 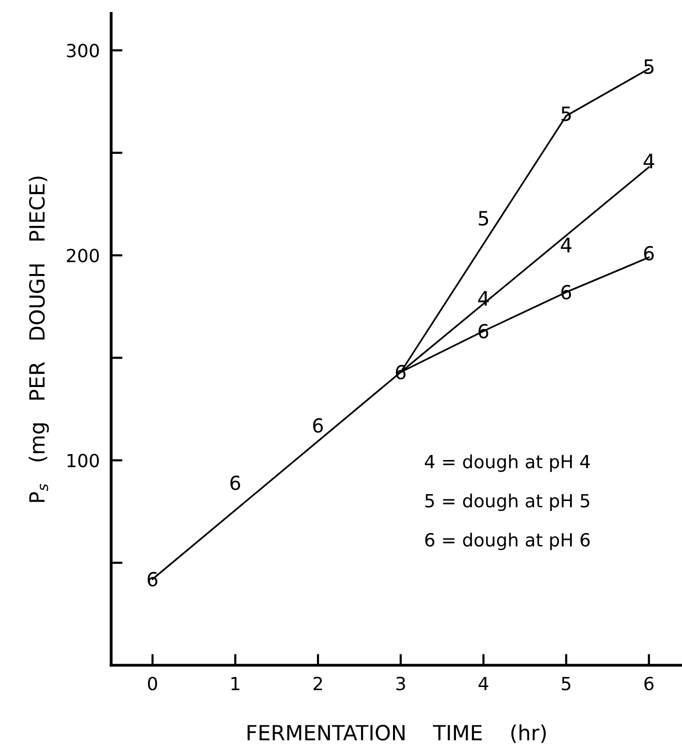 I want to click on x-tick-label: 1, so click(x=236, y=683).